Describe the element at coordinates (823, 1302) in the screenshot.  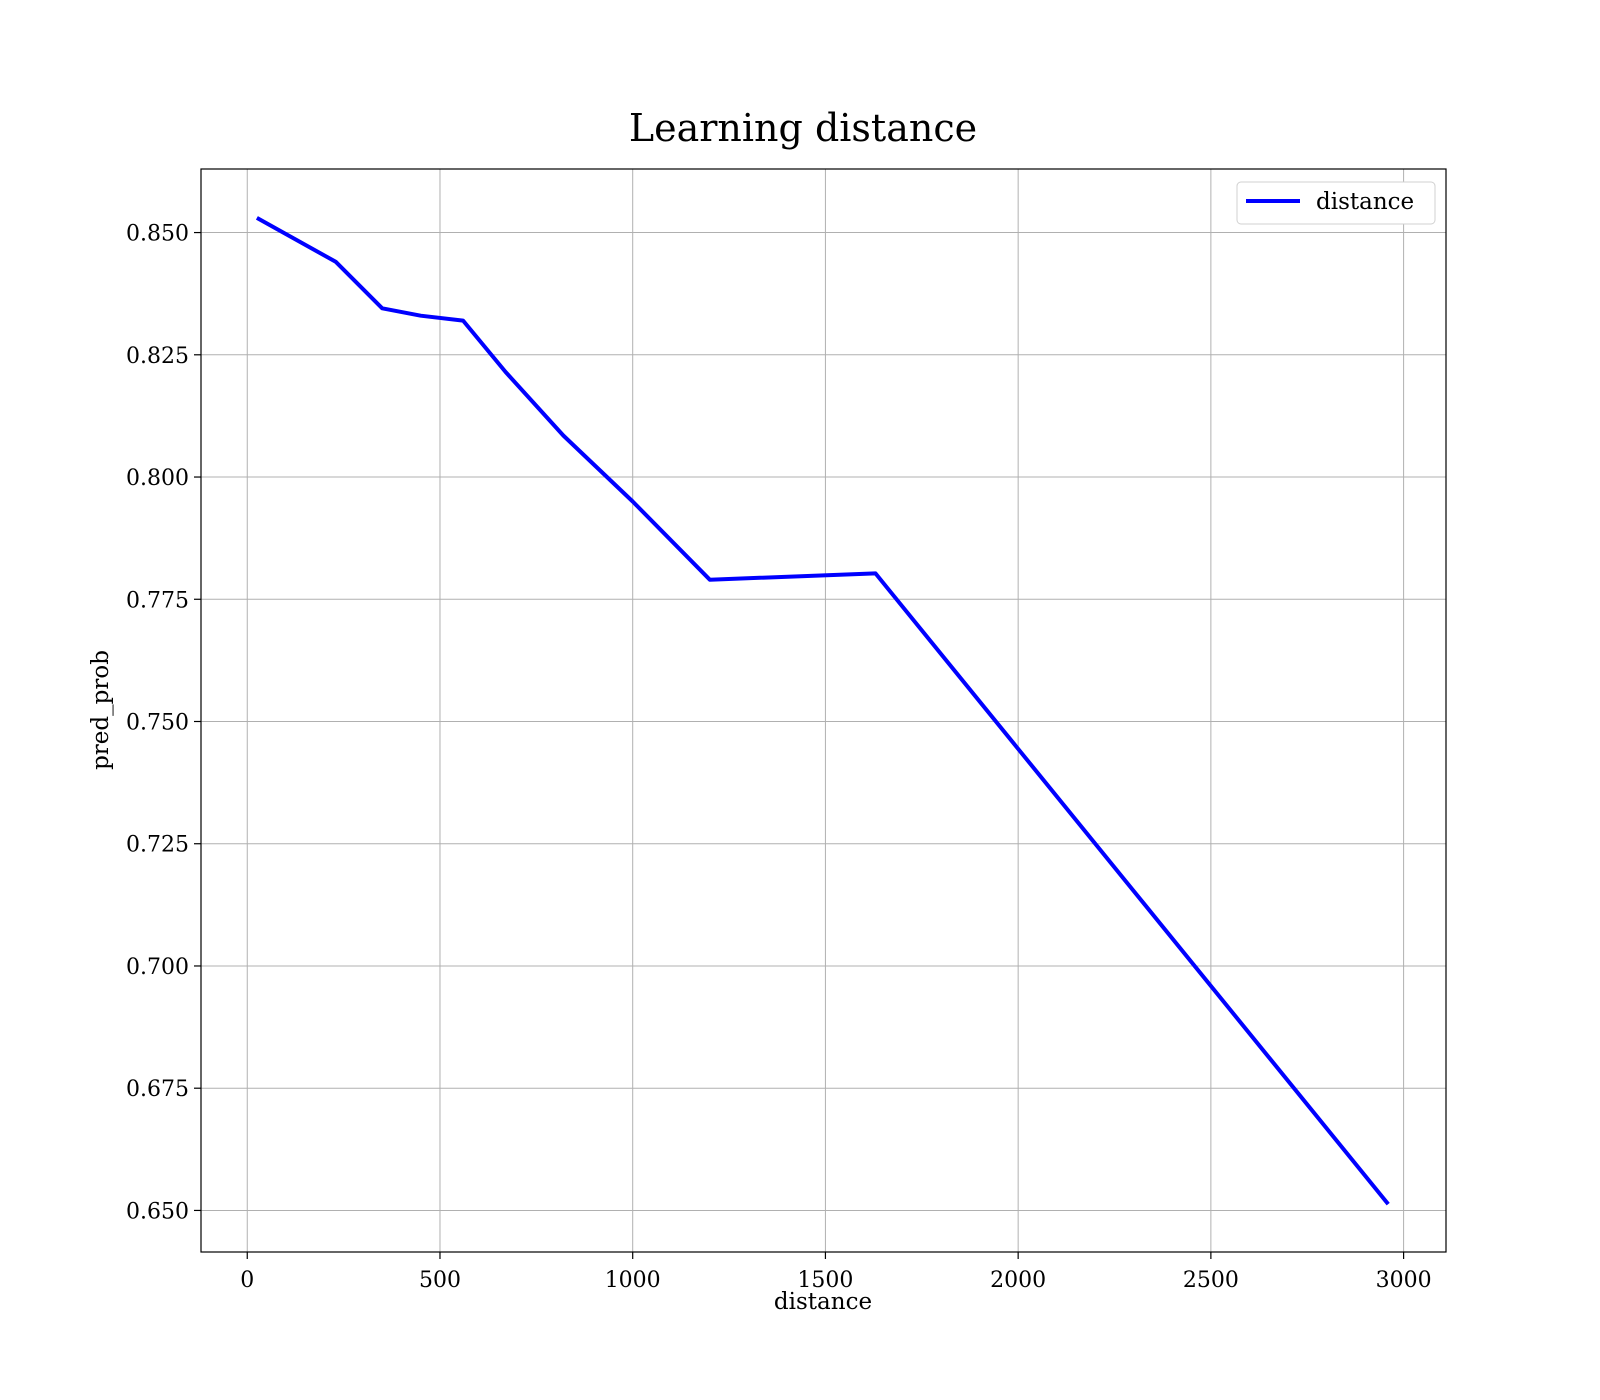
I see `x-axis-title: distance` at that location.